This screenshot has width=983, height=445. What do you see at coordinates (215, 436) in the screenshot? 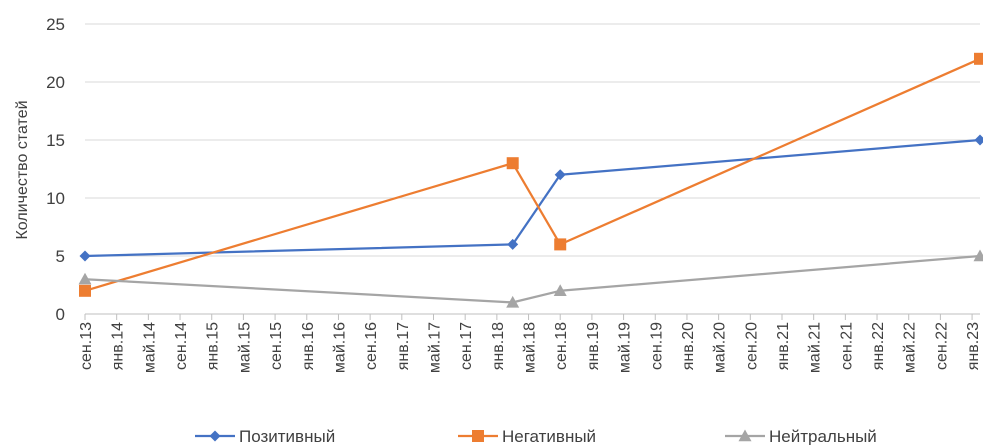
I see `legend-marker-diamond` at bounding box center [215, 436].